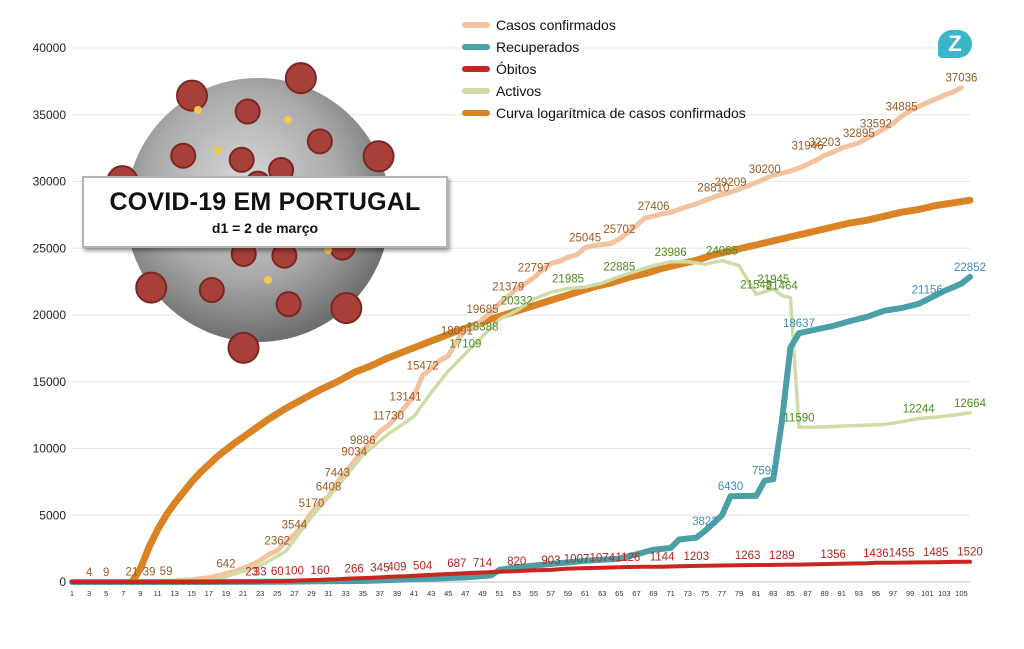 The image size is (1024, 649). Describe the element at coordinates (50, 115) in the screenshot. I see `y-tick-label: 35000` at that location.